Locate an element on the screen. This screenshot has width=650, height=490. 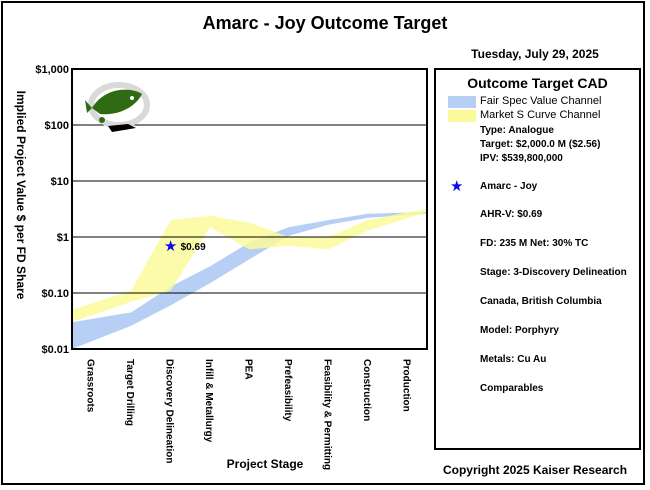
y-tick-label: $0.01 is located at coordinates (55, 350).